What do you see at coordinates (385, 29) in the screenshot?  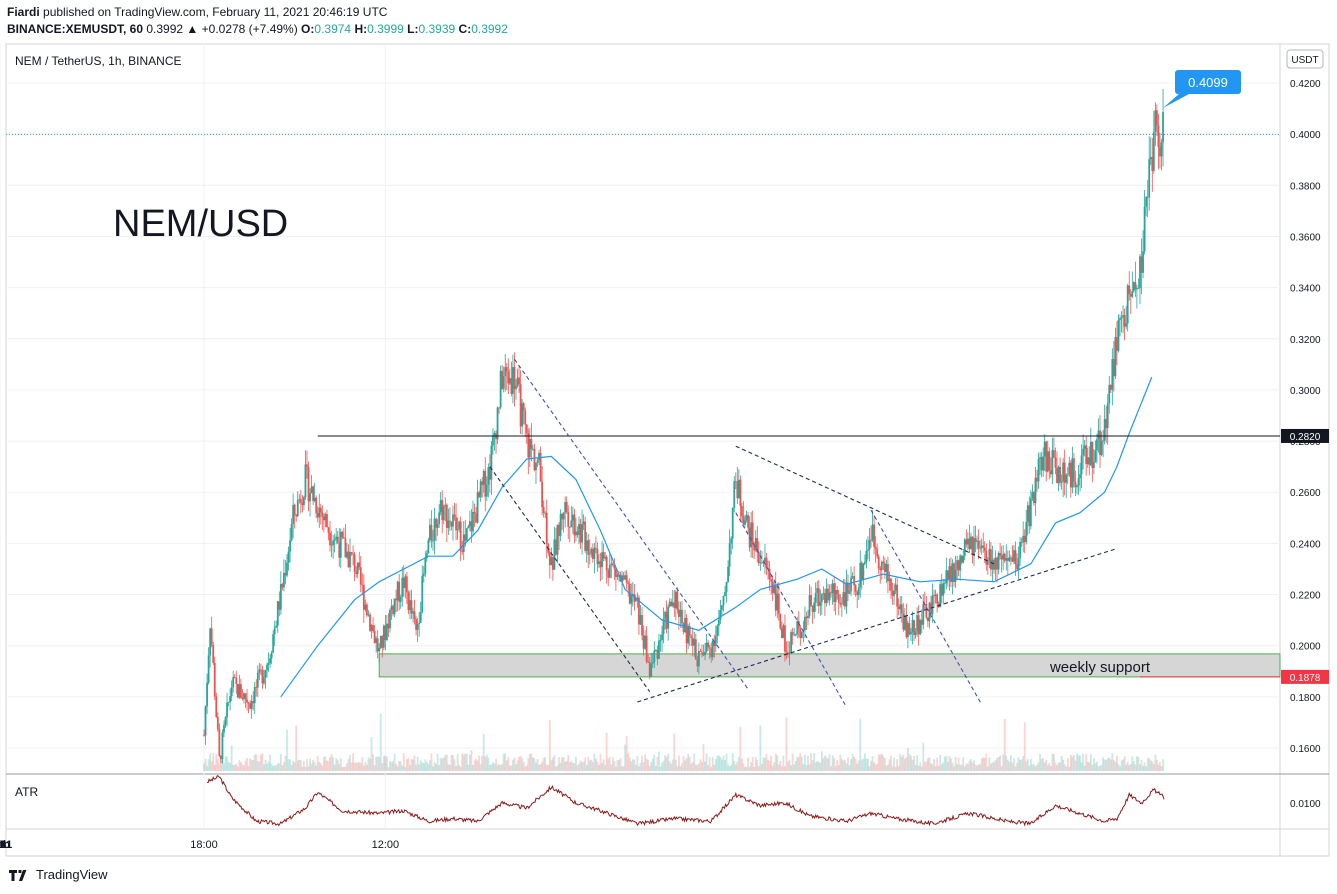 I see `high-value: 0.3999` at bounding box center [385, 29].